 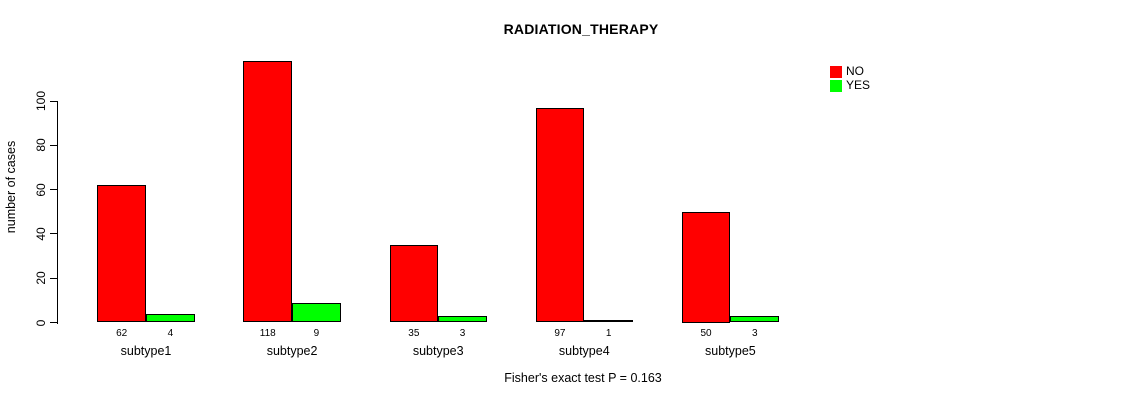 I want to click on bar-yes-subtype3, so click(x=462, y=319).